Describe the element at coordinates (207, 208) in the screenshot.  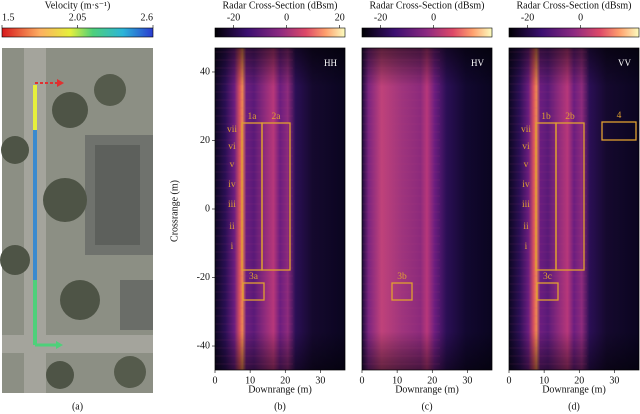
I see `y-tick-label: 0` at that location.